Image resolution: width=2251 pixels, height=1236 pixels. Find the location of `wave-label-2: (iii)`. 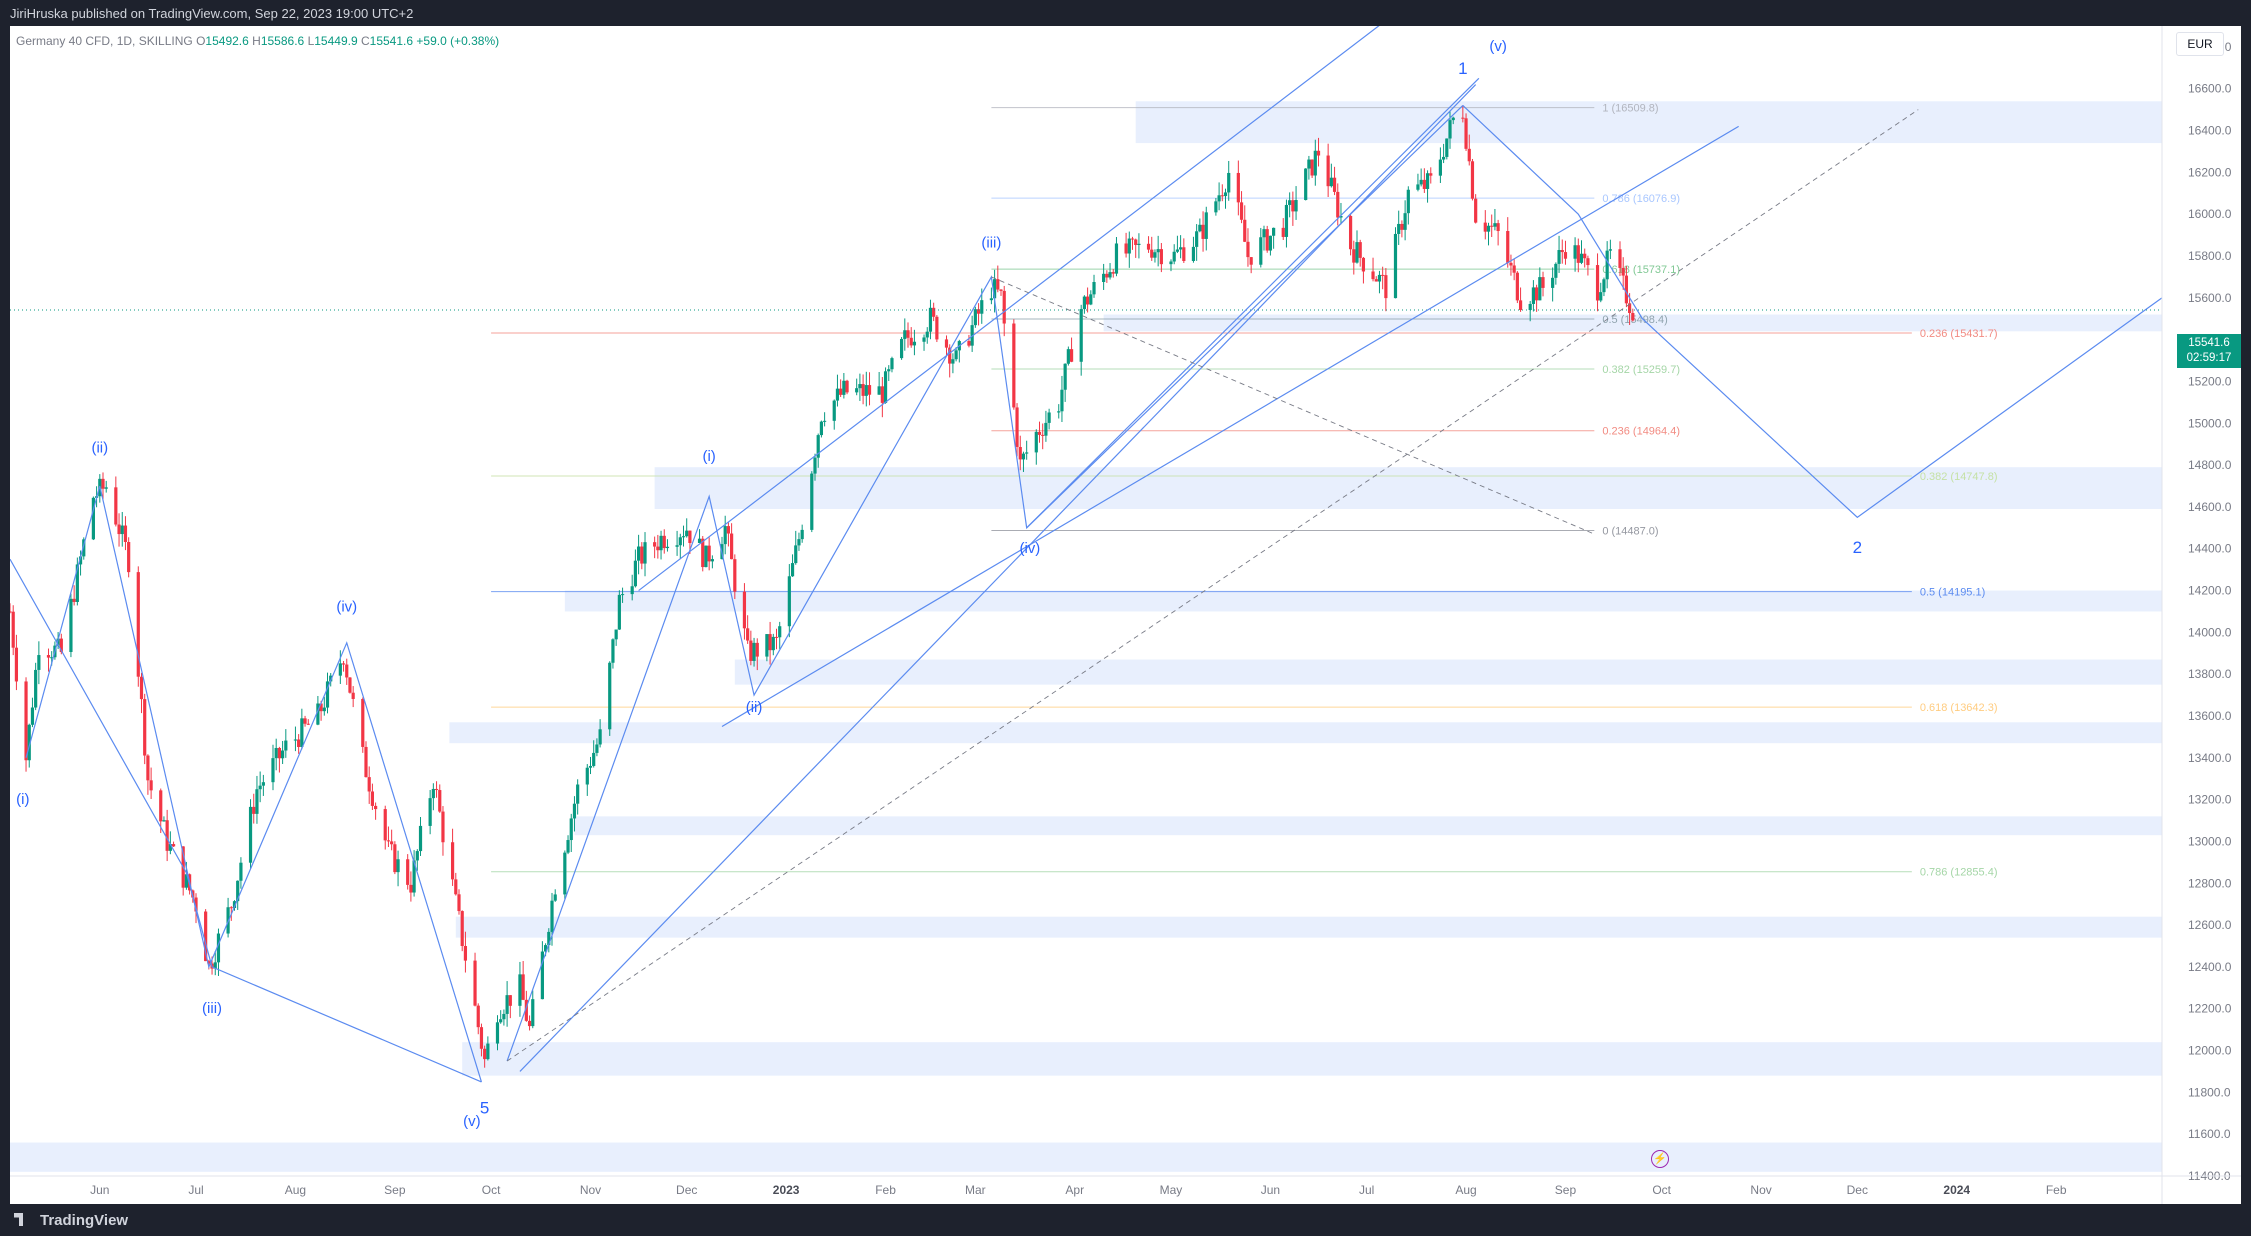

wave-label-2: (iii) is located at coordinates (212, 1008).